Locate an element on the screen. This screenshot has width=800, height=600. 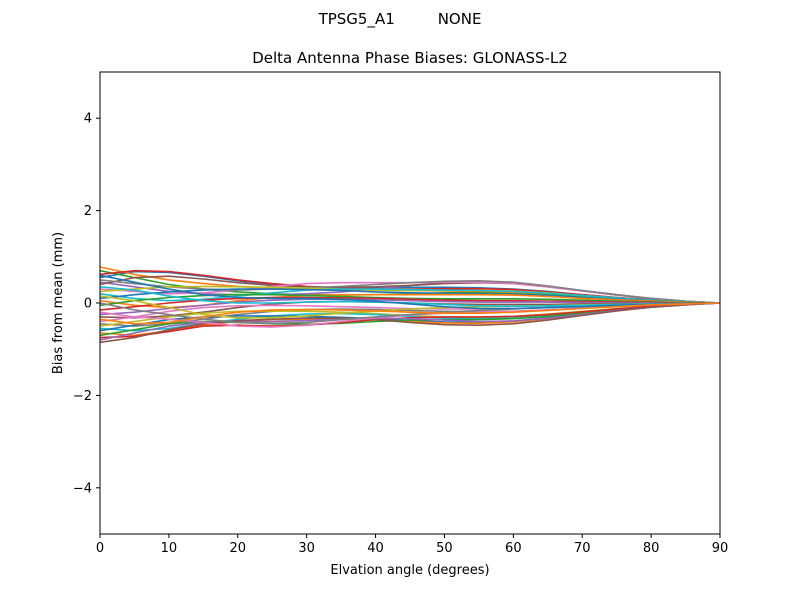
y-tick-label: −2 is located at coordinates (82, 396).